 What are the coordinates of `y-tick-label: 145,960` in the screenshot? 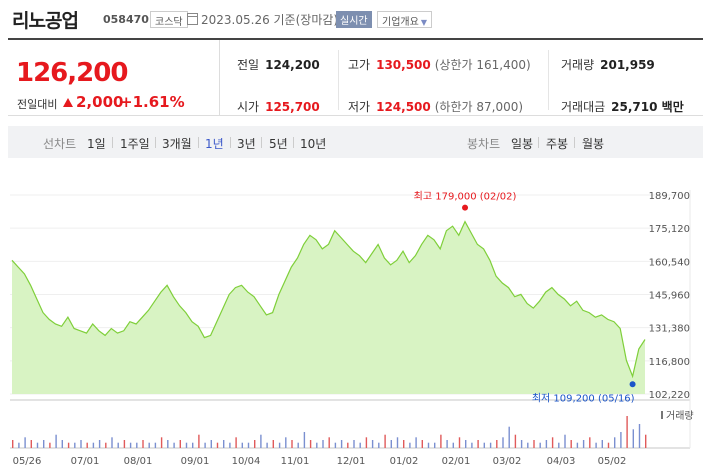 It's located at (669, 296).